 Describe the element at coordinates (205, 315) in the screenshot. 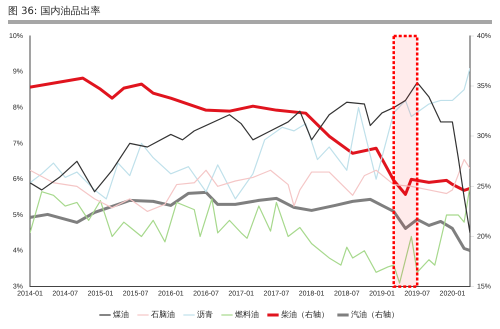

I see `legend-label: 沥青` at that location.